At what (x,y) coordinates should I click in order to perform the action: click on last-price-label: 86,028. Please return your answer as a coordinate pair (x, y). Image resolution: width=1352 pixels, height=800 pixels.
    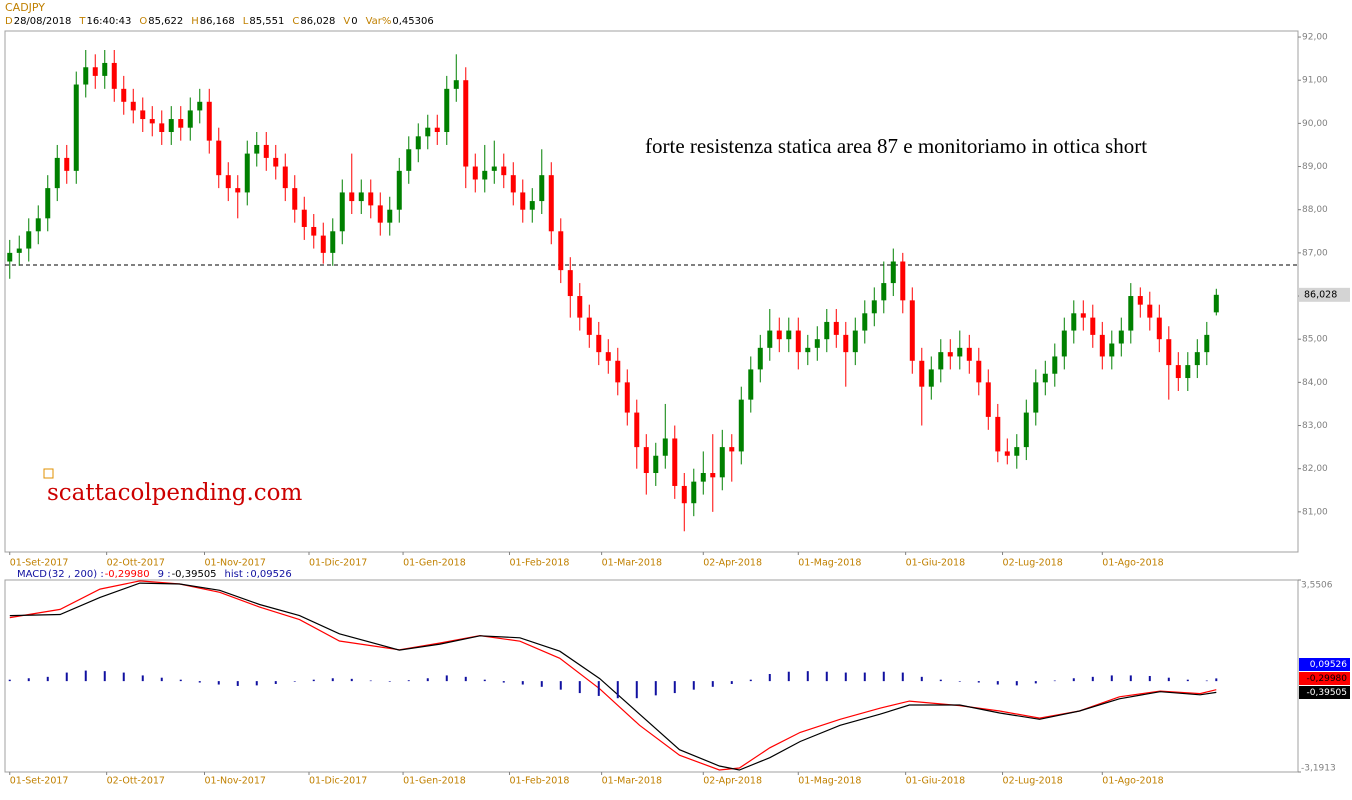
    Looking at the image, I should click on (1320, 294).